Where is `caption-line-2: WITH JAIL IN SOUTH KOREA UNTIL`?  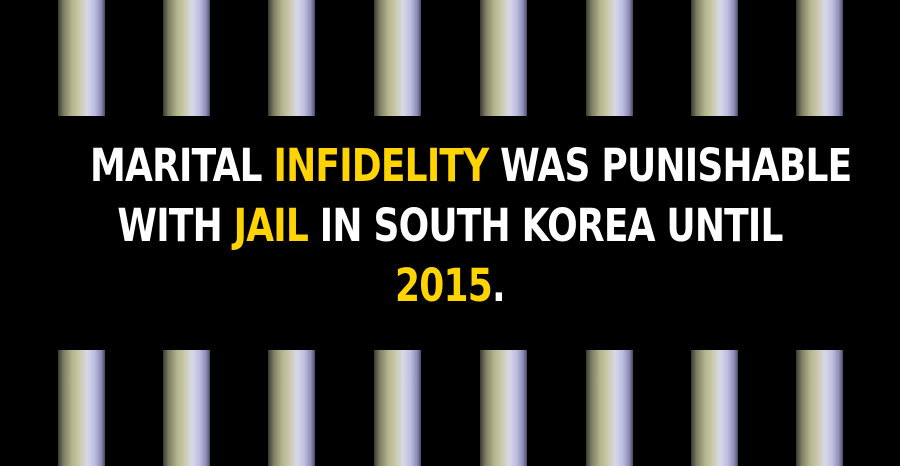 caption-line-2: WITH JAIL IN SOUTH KOREA UNTIL is located at coordinates (450, 226).